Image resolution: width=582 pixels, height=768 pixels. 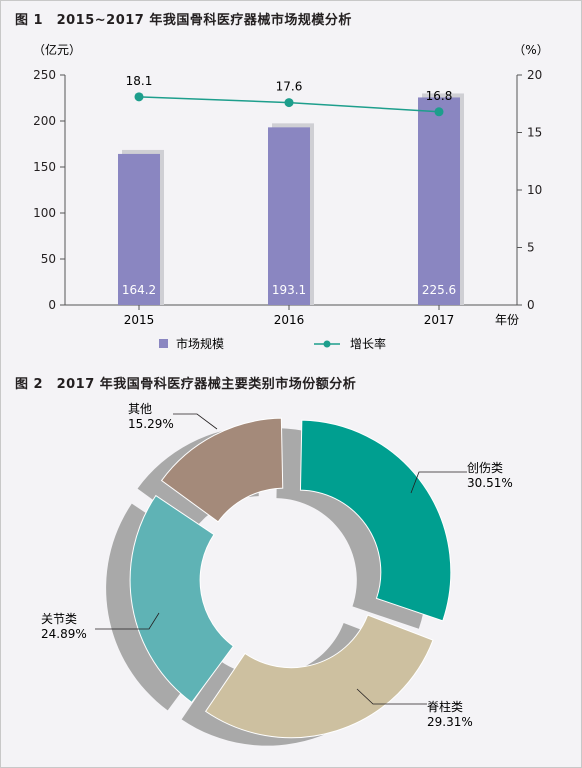 What do you see at coordinates (439, 290) in the screenshot?
I see `bar-value-label: 225.6` at bounding box center [439, 290].